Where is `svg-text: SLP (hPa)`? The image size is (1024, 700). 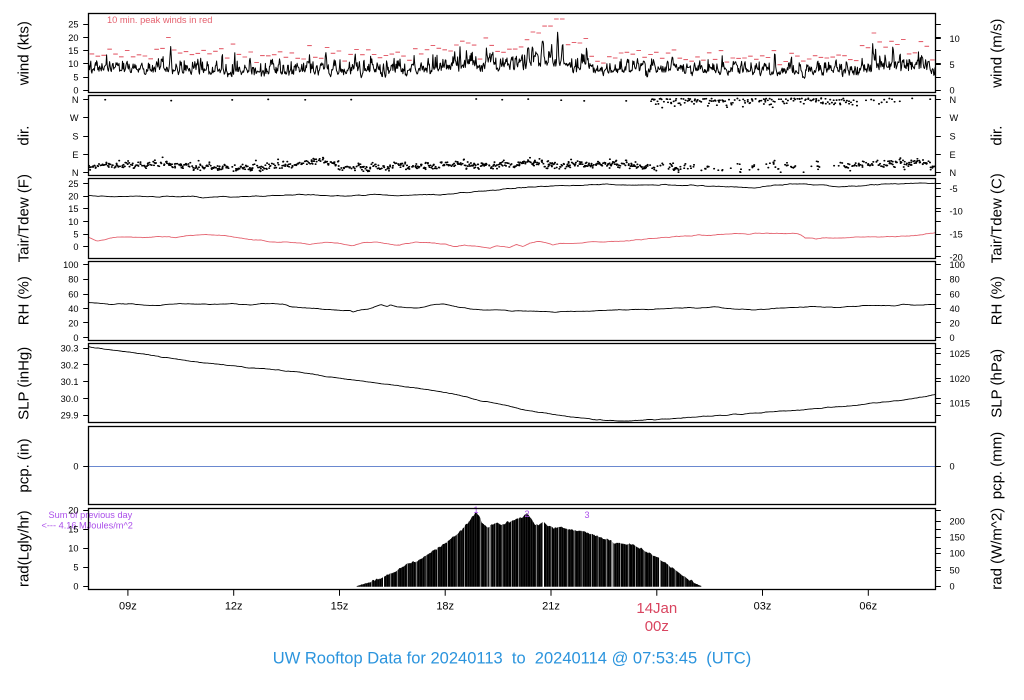
svg-text: SLP (hPa) is located at coordinates (996, 383).